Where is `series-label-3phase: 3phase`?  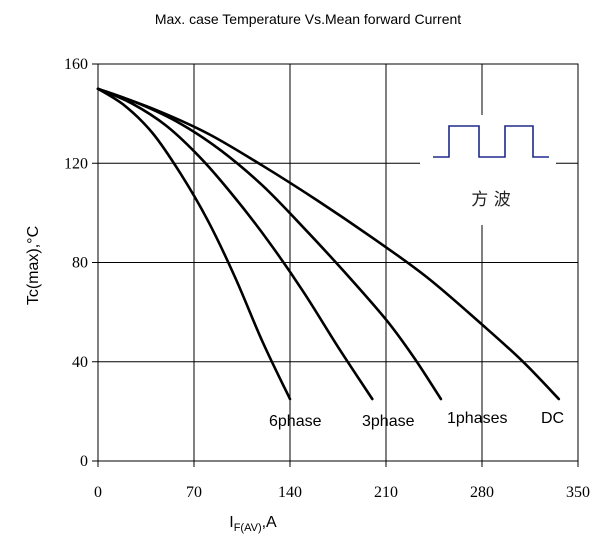 series-label-3phase: 3phase is located at coordinates (388, 421).